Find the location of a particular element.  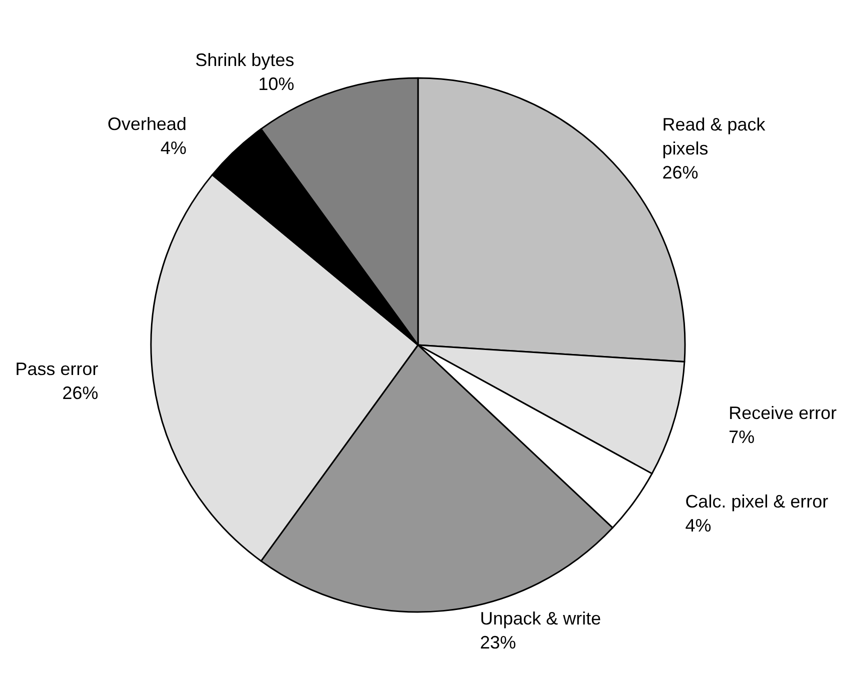

slice-label: Shrink bytes is located at coordinates (244, 60).